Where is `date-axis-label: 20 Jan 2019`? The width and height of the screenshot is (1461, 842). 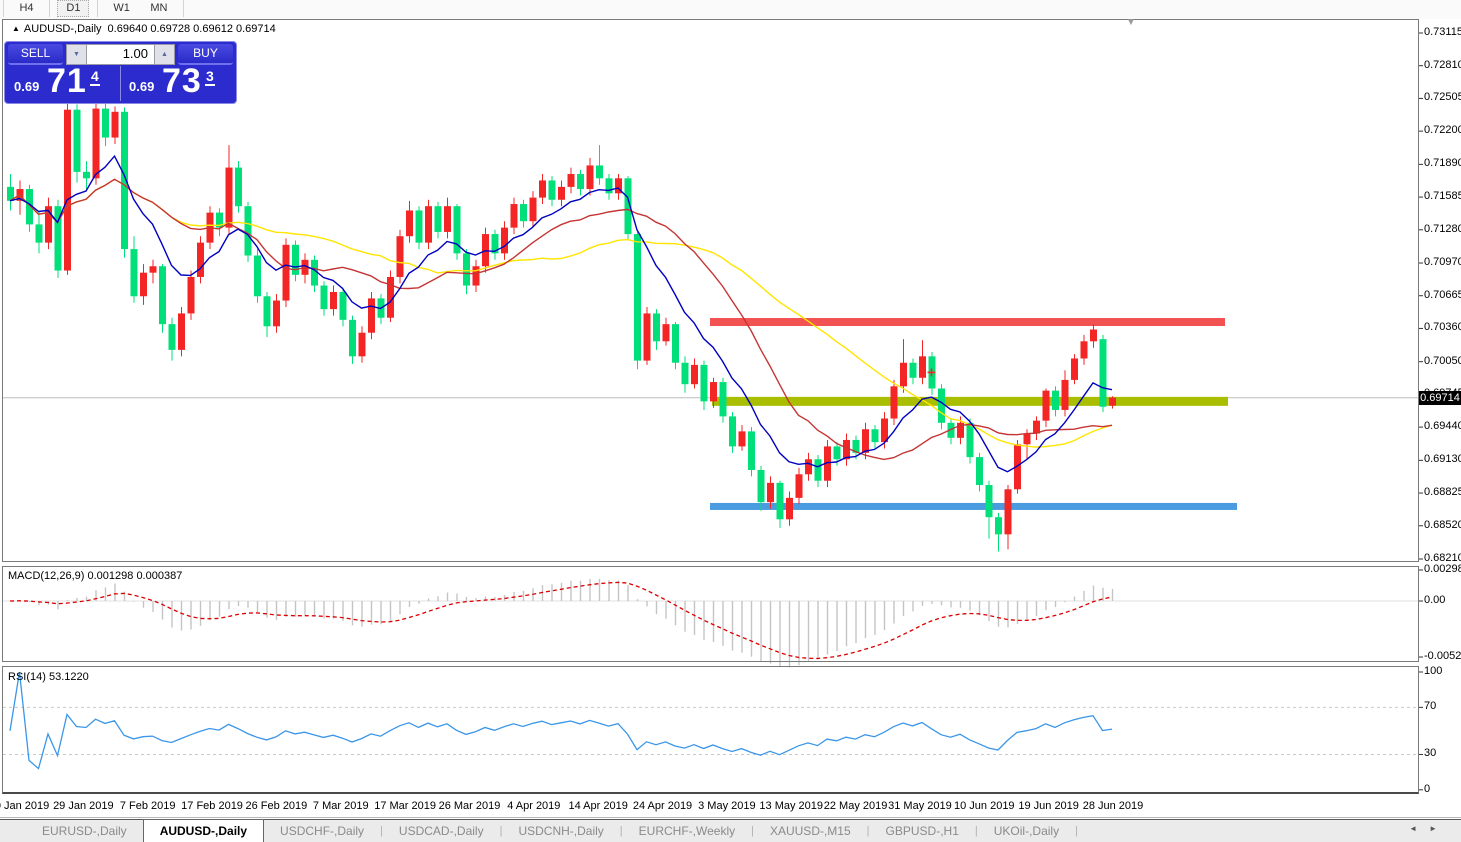
date-axis-label: 20 Jan 2019 is located at coordinates (25, 806).